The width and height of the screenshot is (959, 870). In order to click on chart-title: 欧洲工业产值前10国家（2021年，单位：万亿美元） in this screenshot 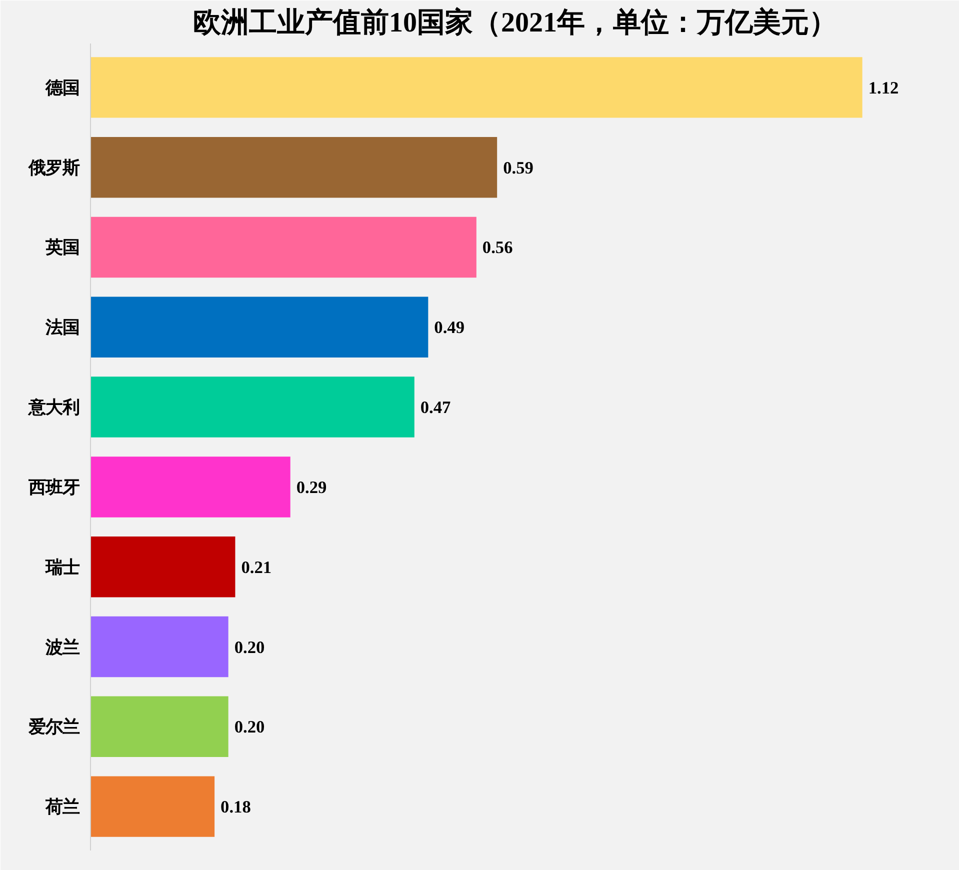, I will do `click(515, 22)`.